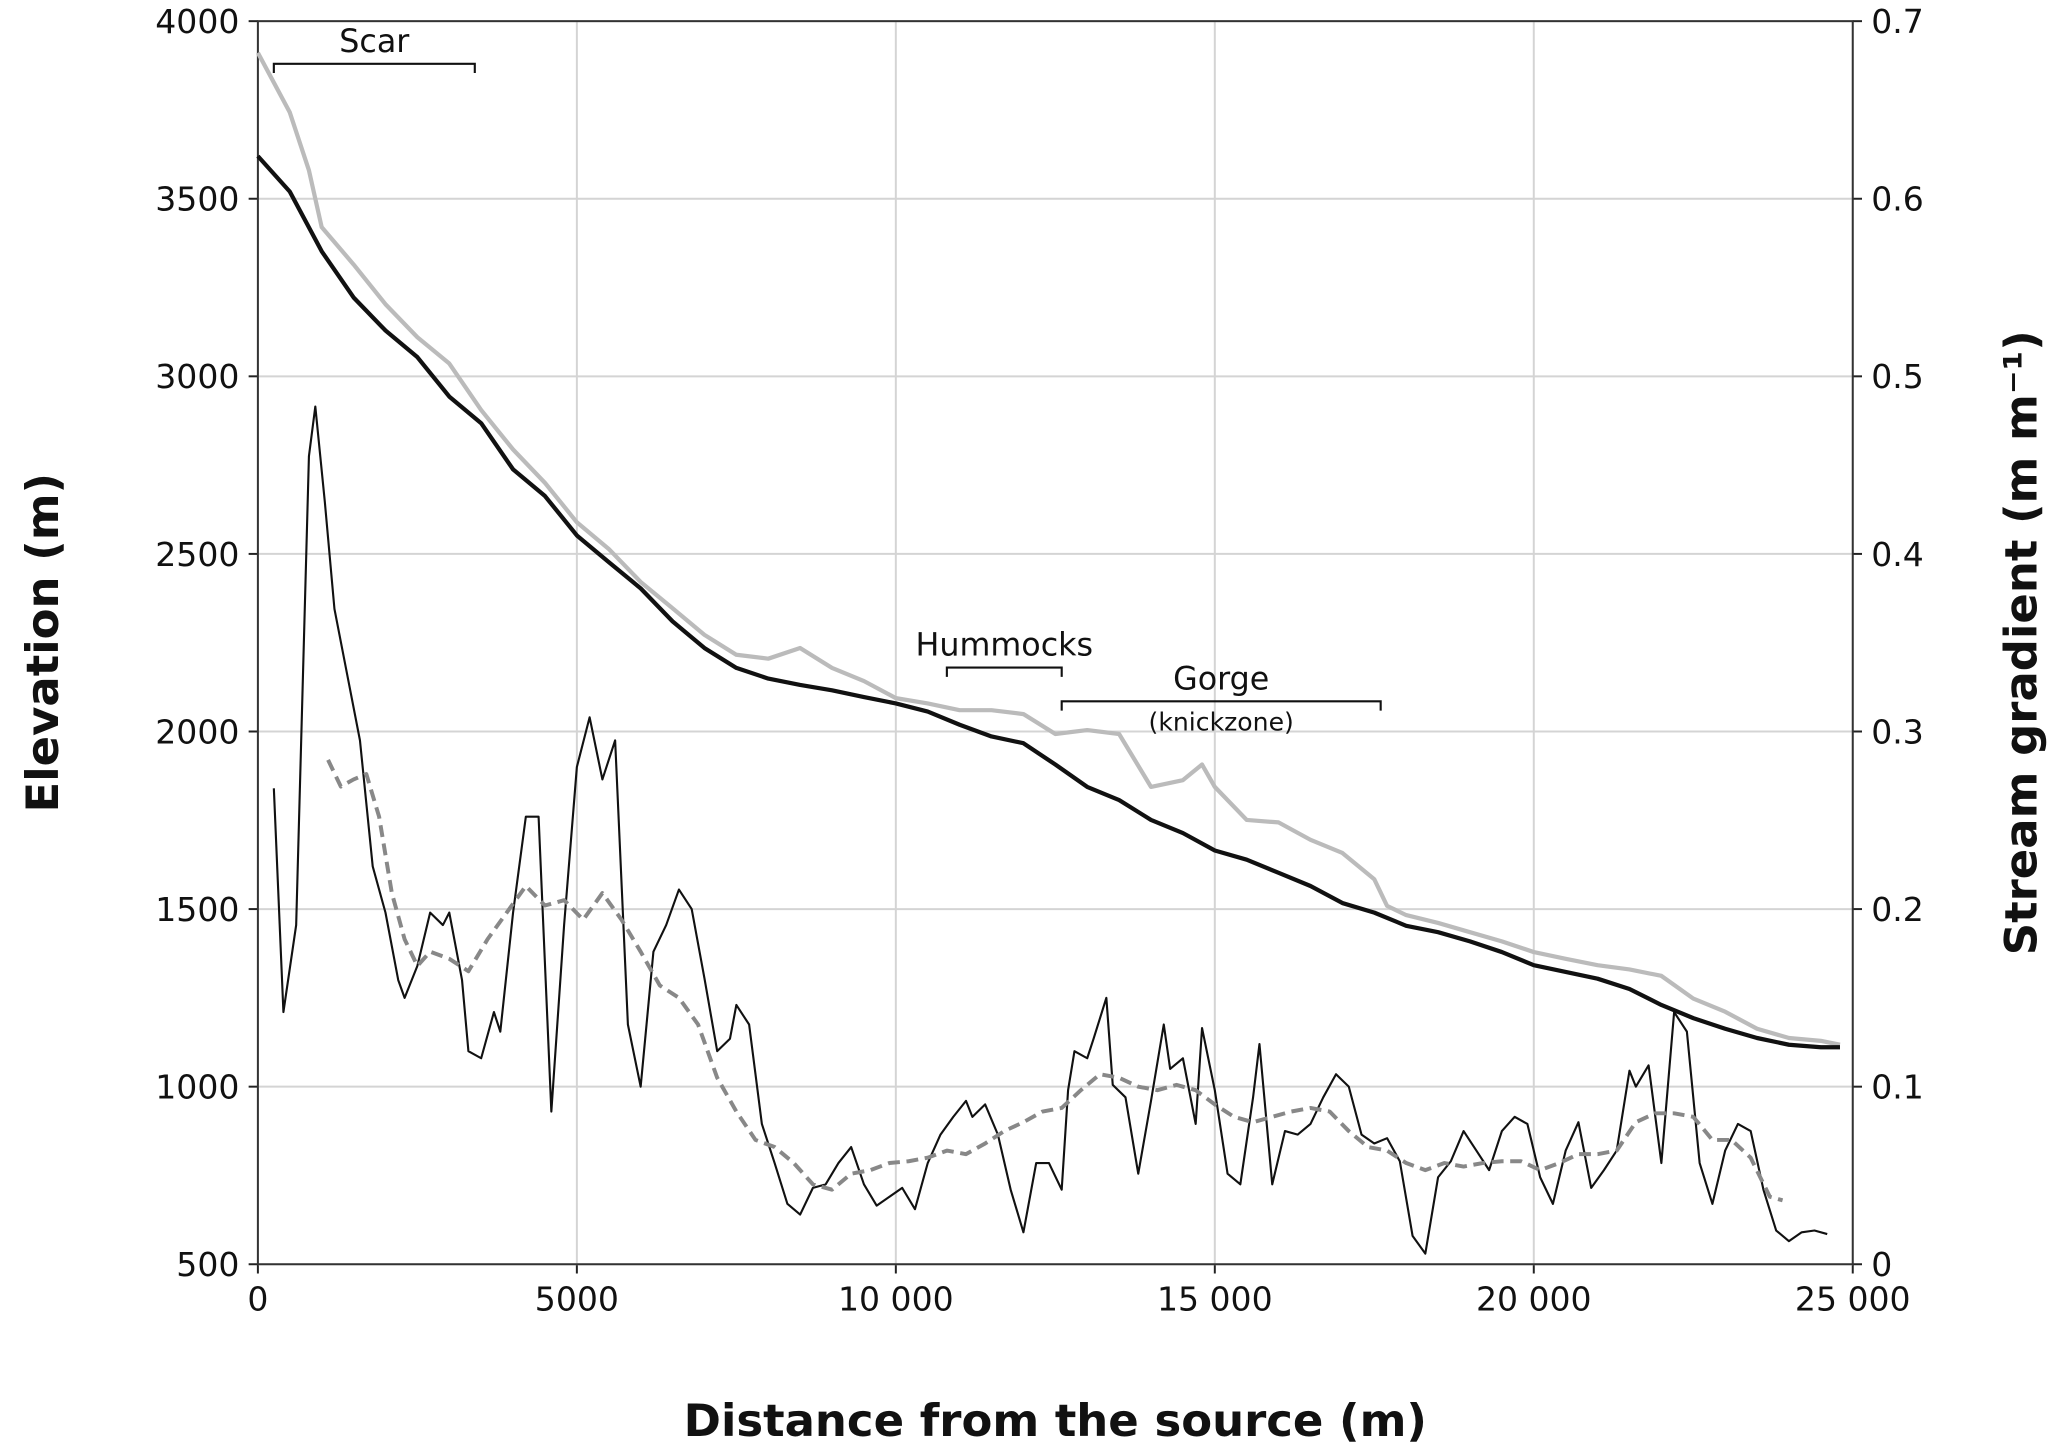  Describe the element at coordinates (2021, 642) in the screenshot. I see `y2-axis-title: Stream gradient (m m⁻¹)` at that location.